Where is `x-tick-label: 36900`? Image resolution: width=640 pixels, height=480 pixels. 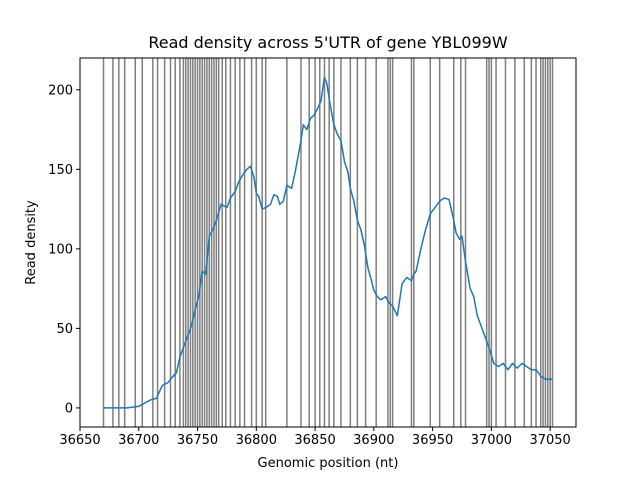
x-tick-label: 36900 is located at coordinates (373, 440).